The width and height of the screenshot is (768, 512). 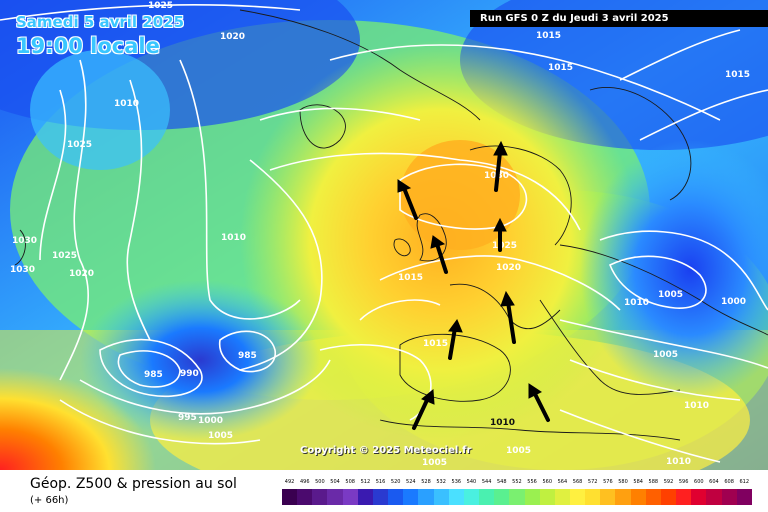 What do you see at coordinates (304, 482) in the screenshot?
I see `scale-value: 496` at bounding box center [304, 482].